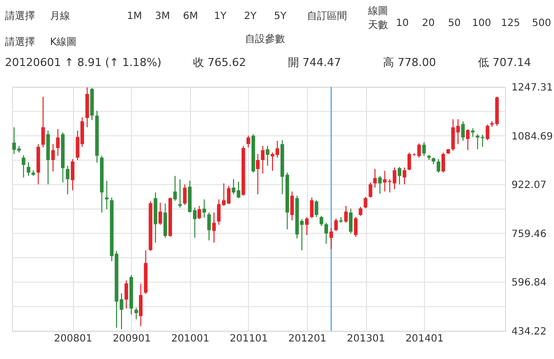 This screenshot has width=554, height=359. What do you see at coordinates (402, 23) in the screenshot?
I see `text: 10` at bounding box center [402, 23].